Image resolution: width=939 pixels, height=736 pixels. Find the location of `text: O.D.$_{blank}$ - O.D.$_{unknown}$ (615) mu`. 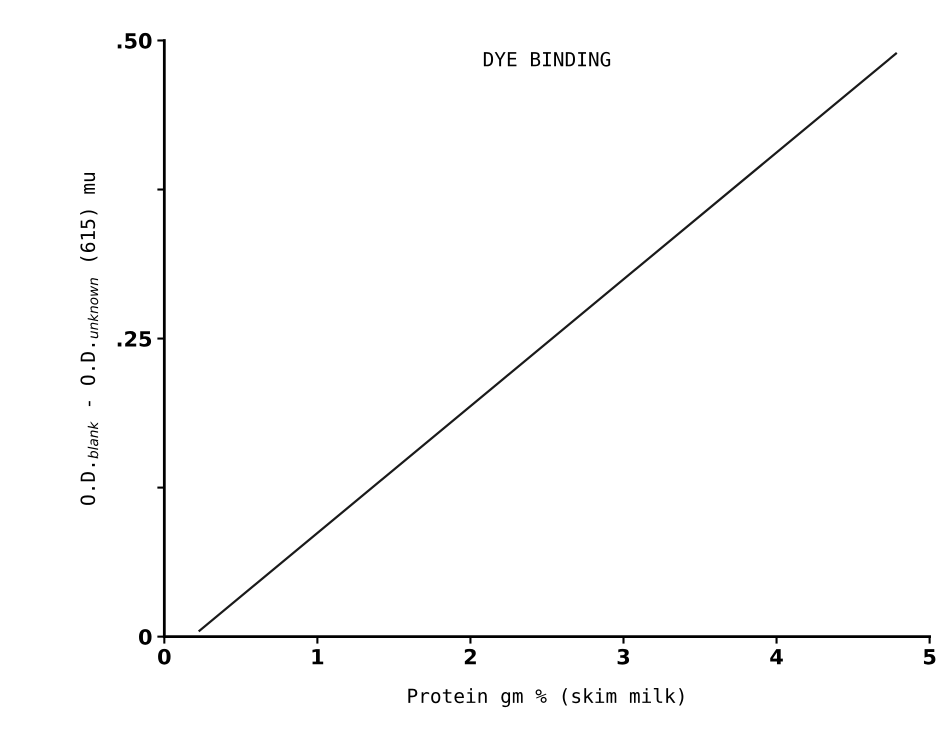

text: O.D.$_{blank}$ - O.D.$_{unknown}$ (615) mu is located at coordinates (89, 339).